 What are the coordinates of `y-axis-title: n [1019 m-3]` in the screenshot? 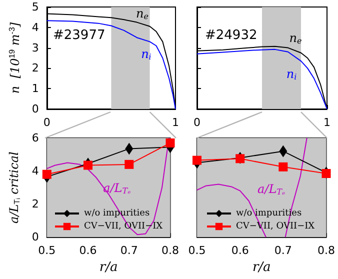 It's located at (15, 58).